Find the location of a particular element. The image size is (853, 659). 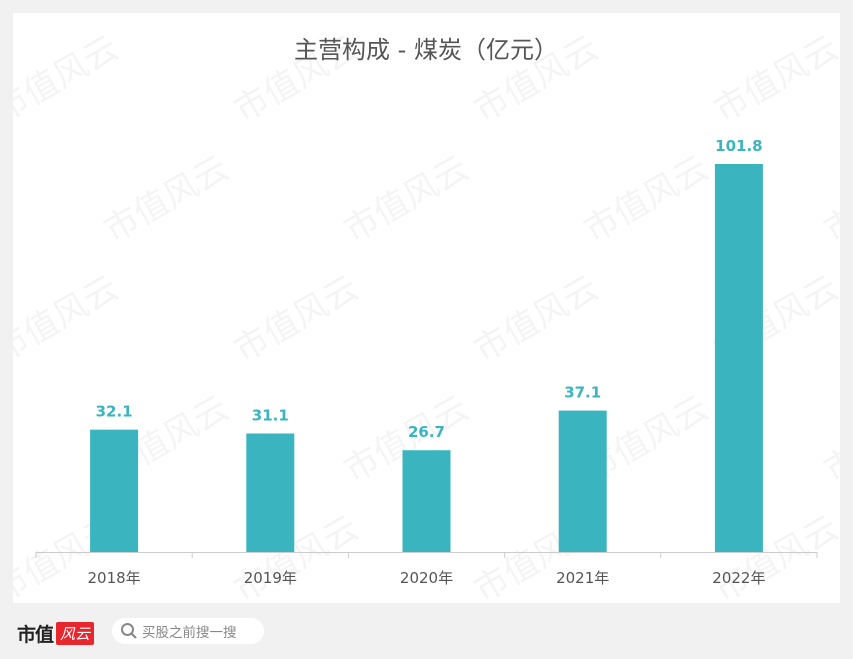

bar-2019年 is located at coordinates (270, 492).